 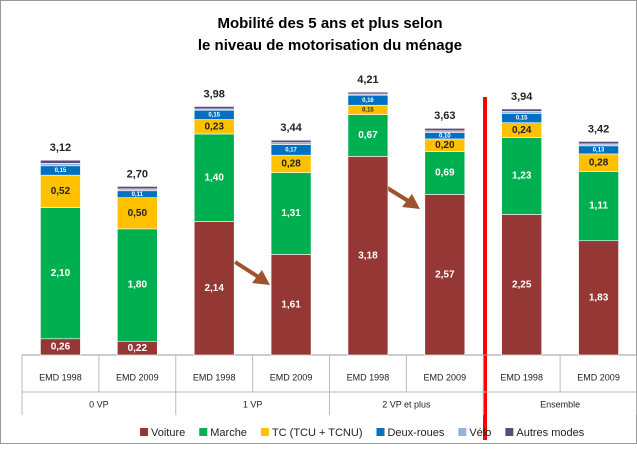 What do you see at coordinates (598, 129) in the screenshot?
I see `total-label: 3,42` at bounding box center [598, 129].